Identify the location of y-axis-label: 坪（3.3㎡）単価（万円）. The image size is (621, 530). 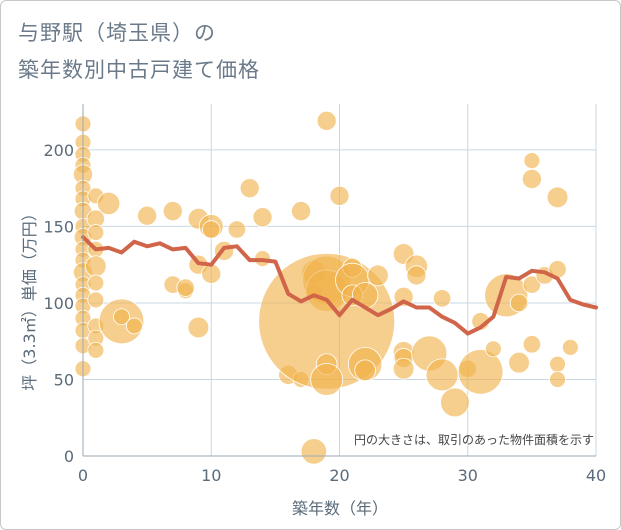
(29, 297).